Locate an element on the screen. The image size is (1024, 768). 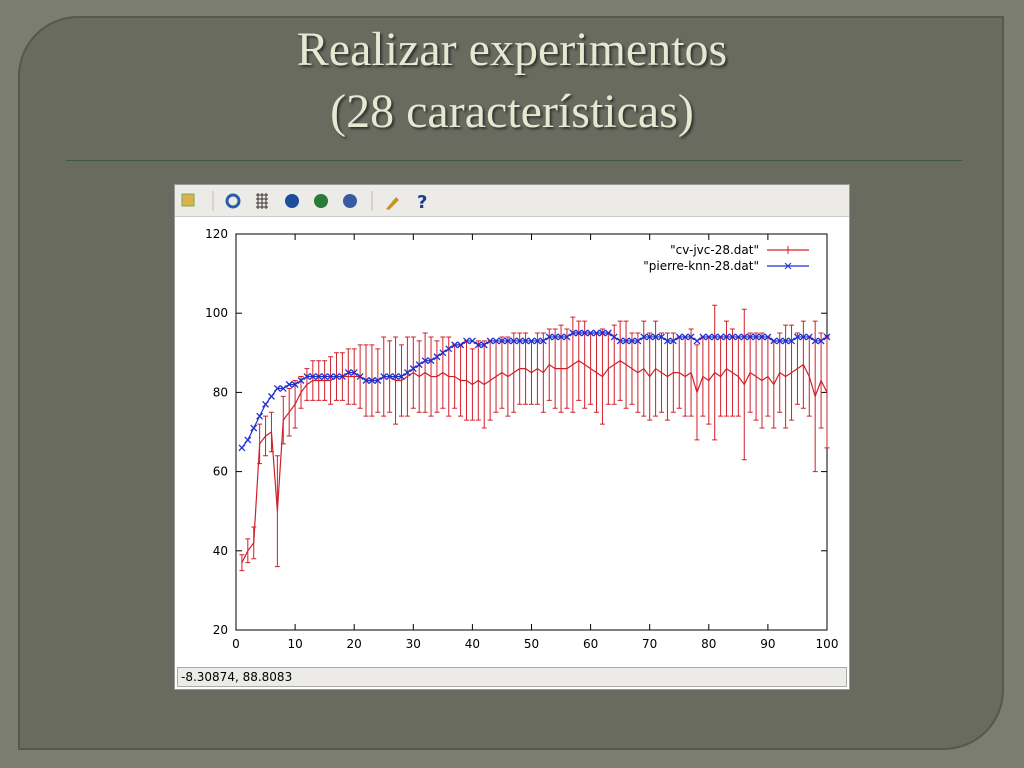
rule is located at coordinates (514, 160).